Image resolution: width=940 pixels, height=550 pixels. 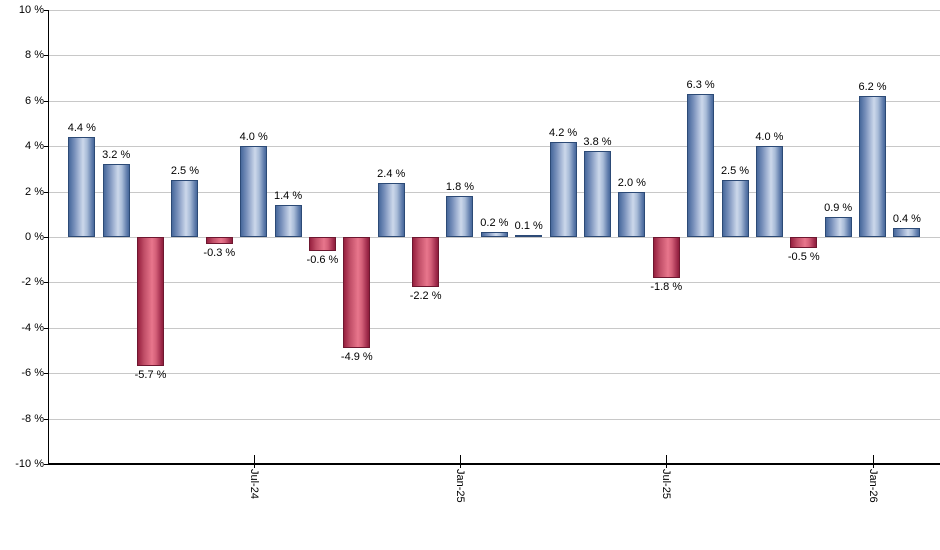 What do you see at coordinates (116, 155) in the screenshot?
I see `bar-value-label: 3.2 %` at bounding box center [116, 155].